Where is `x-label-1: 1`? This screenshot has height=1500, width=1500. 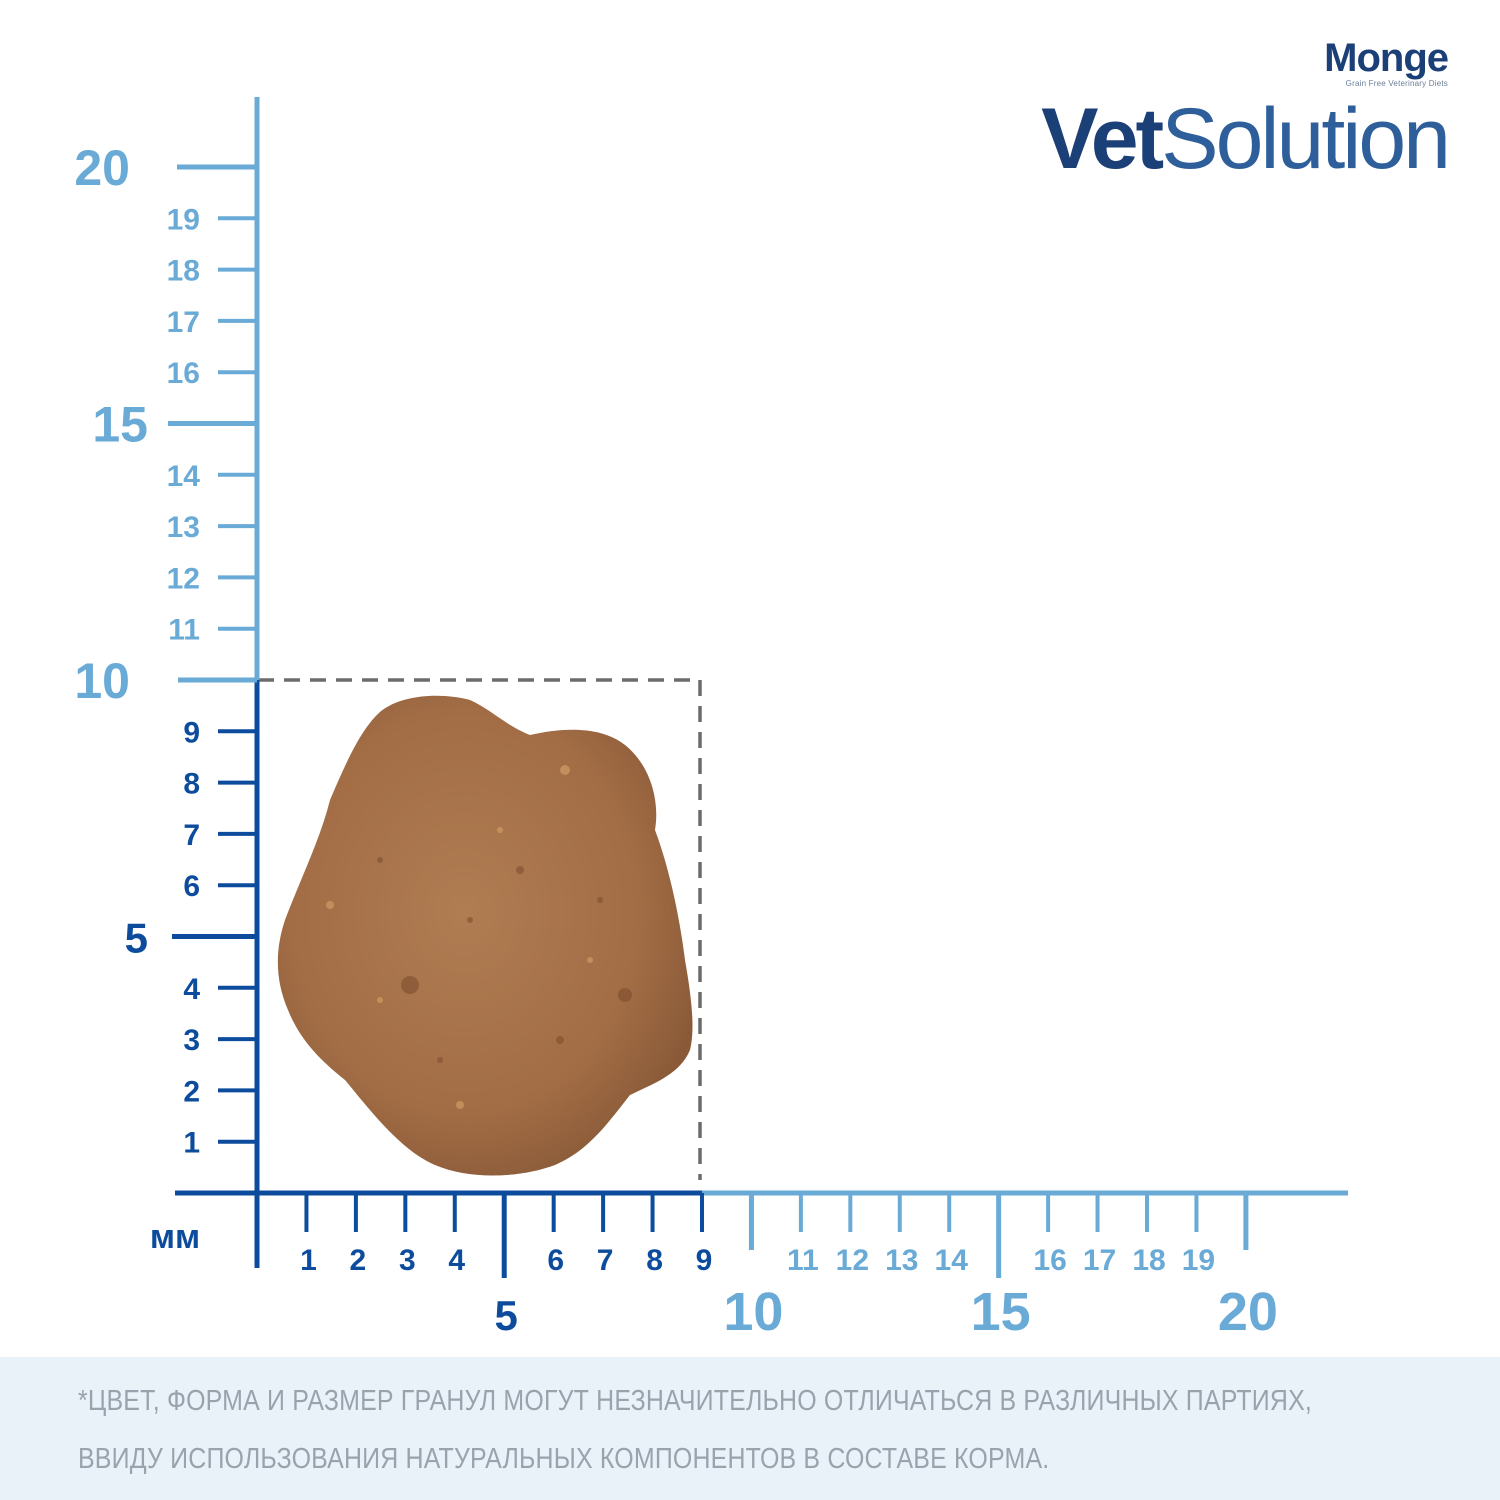 x-label-1: 1 is located at coordinates (308, 1260).